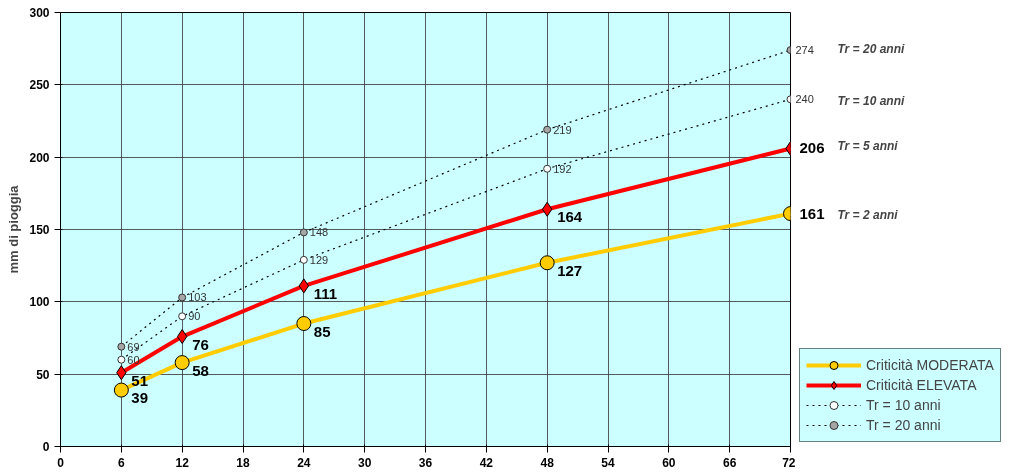  I want to click on data-label: 274, so click(804, 50).